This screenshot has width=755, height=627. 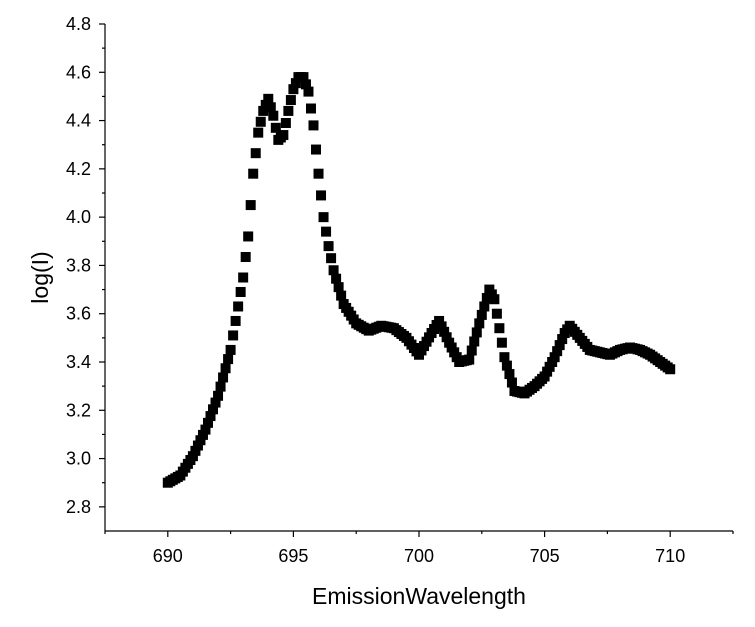 What do you see at coordinates (78, 121) in the screenshot?
I see `y-tick-label: 4.4` at bounding box center [78, 121].